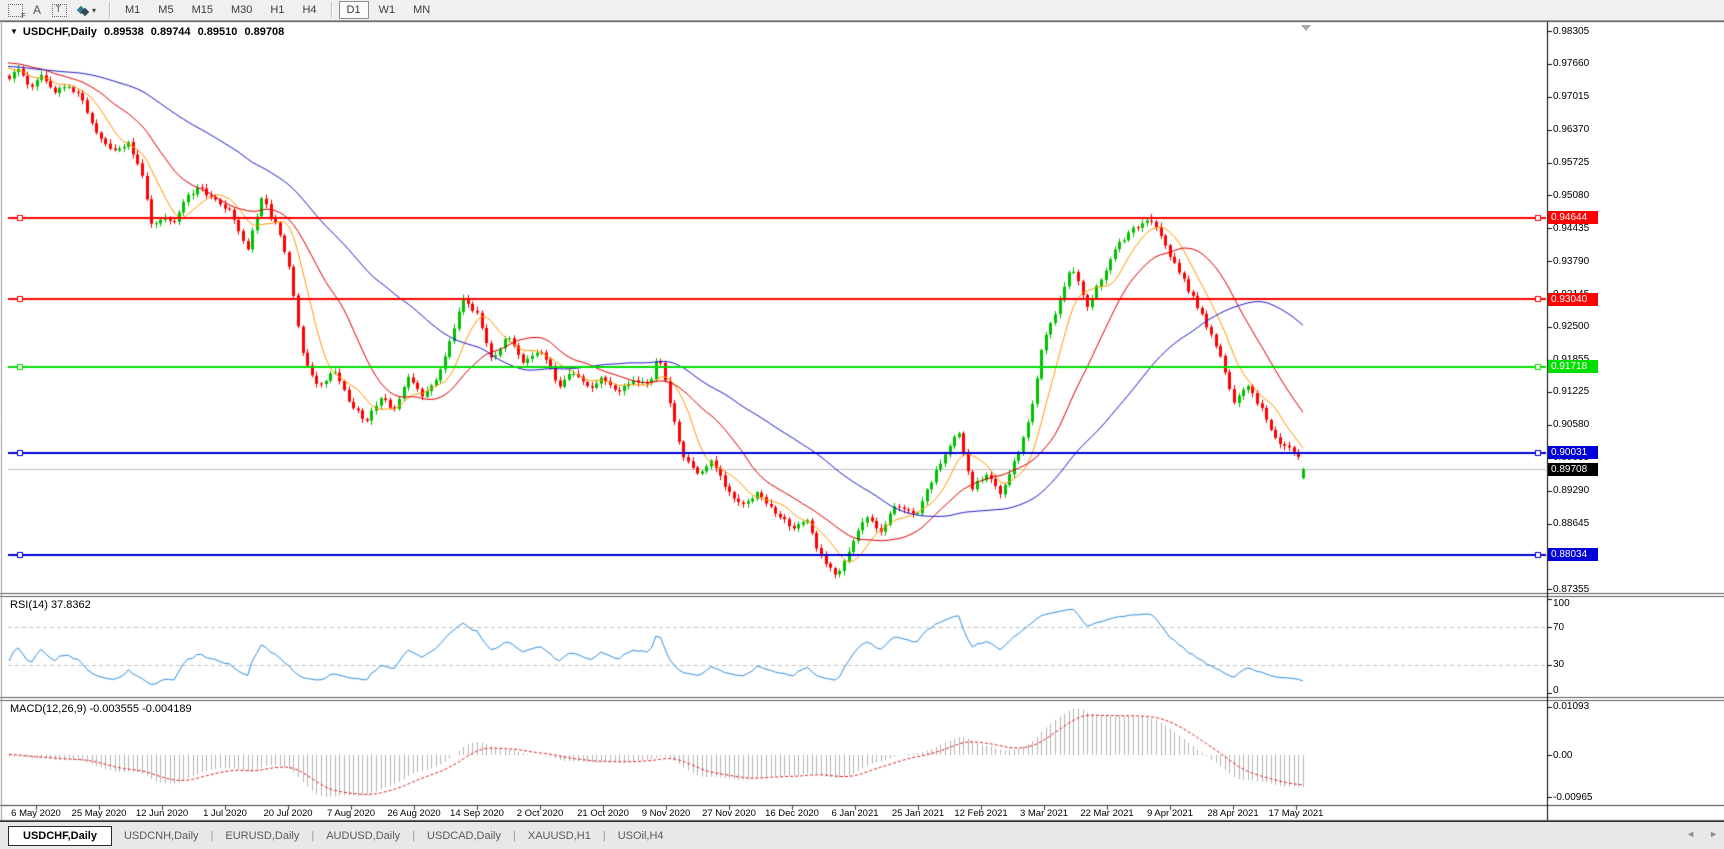  What do you see at coordinates (202, 10) in the screenshot?
I see `timeframe-button-m15: M15` at bounding box center [202, 10].